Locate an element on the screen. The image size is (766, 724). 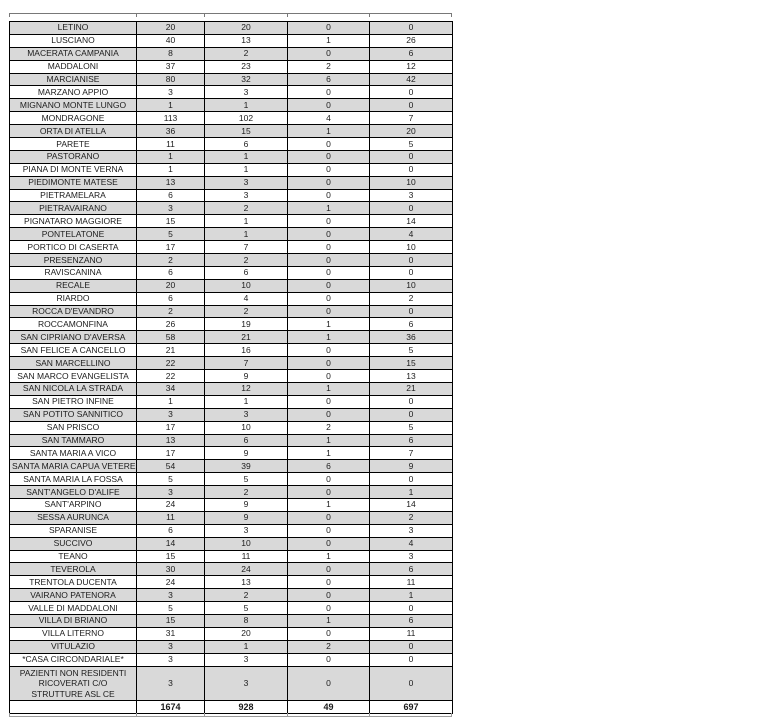
value-cell: 102 is located at coordinates (246, 118).